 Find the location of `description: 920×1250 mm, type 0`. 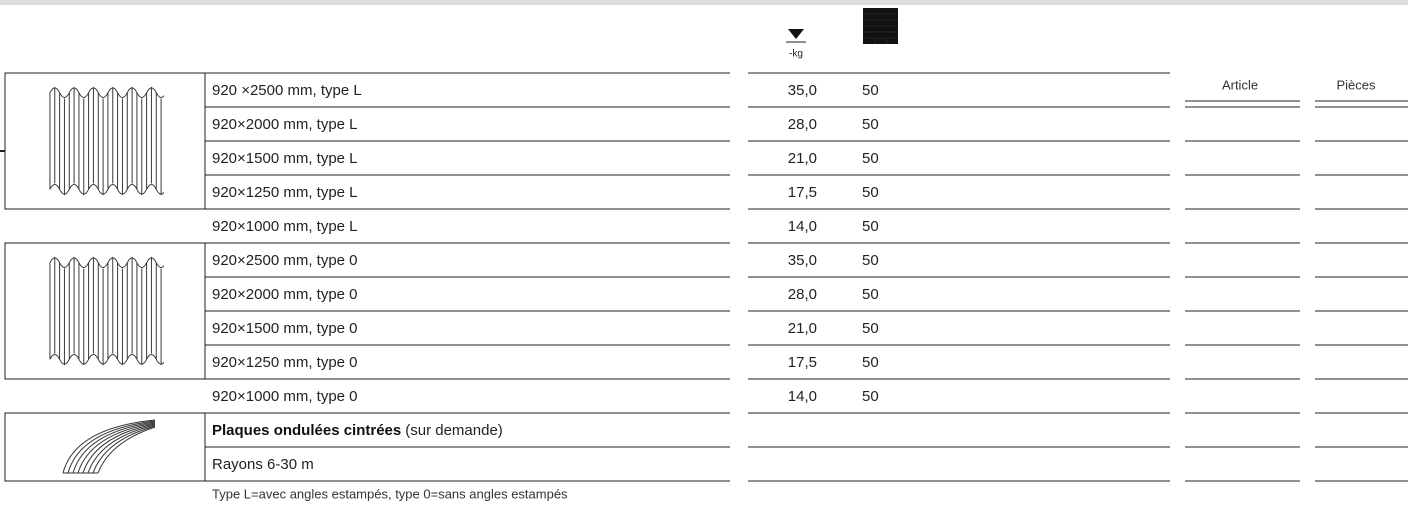

description: 920×1250 mm, type 0 is located at coordinates (285, 362).